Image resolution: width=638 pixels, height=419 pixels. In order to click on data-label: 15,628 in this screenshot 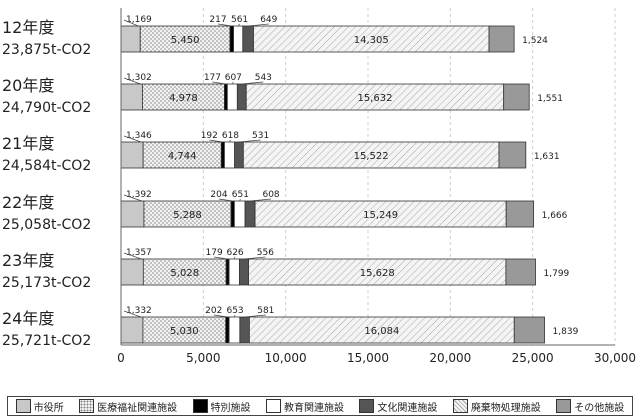, I will do `click(377, 273)`.